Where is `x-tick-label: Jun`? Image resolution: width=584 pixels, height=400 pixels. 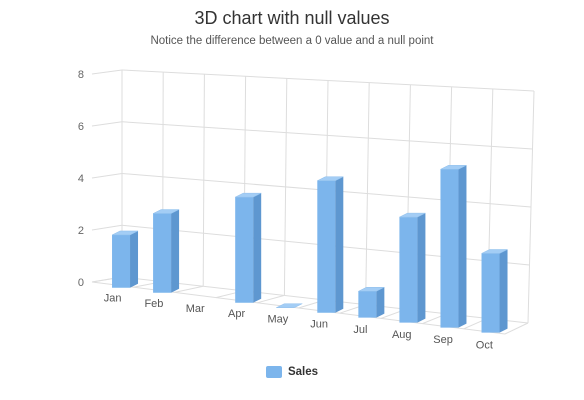
x-tick-label: Jun is located at coordinates (319, 325).